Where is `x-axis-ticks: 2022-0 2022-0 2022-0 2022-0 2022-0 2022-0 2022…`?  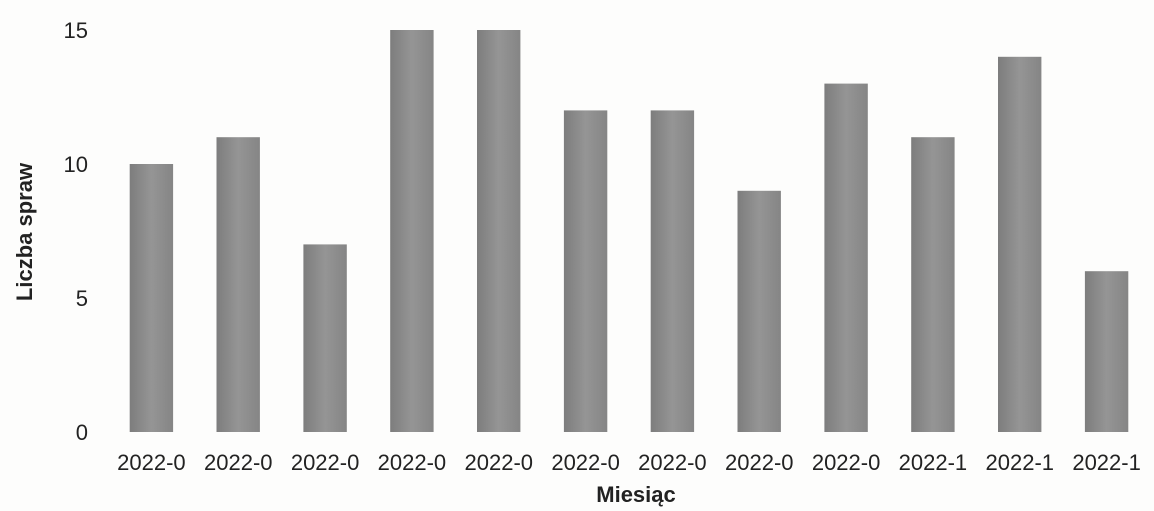
x-axis-ticks: 2022-0 2022-0 2022-0 2022-0 2022-0 2022-0 2022… is located at coordinates (629, 462).